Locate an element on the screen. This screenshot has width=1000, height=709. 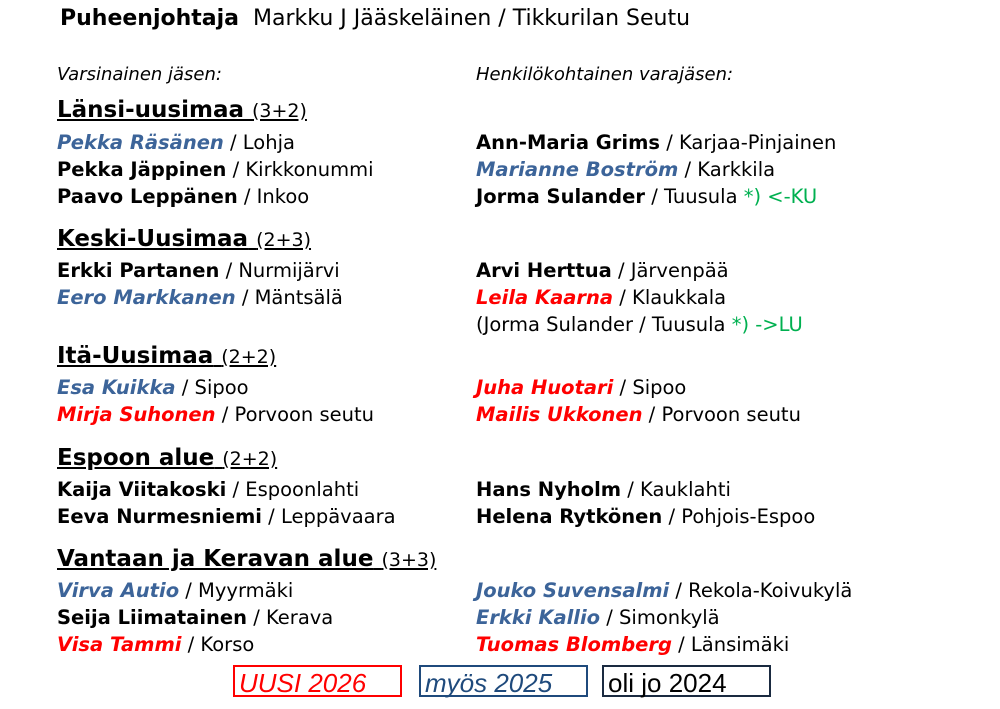
member-name: Visa Tammi is located at coordinates (119, 644).